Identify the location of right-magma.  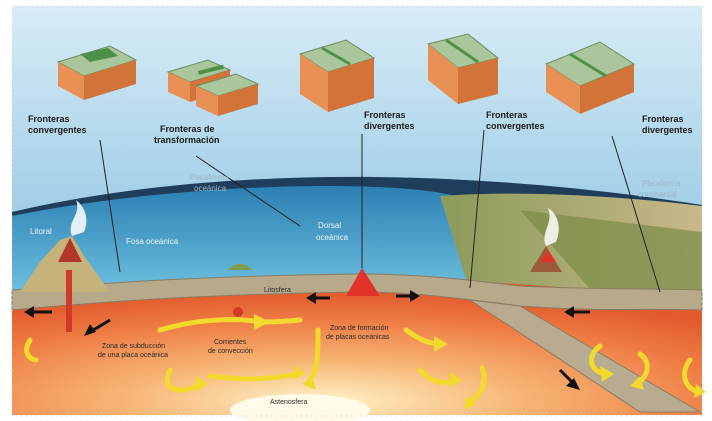
(548, 256).